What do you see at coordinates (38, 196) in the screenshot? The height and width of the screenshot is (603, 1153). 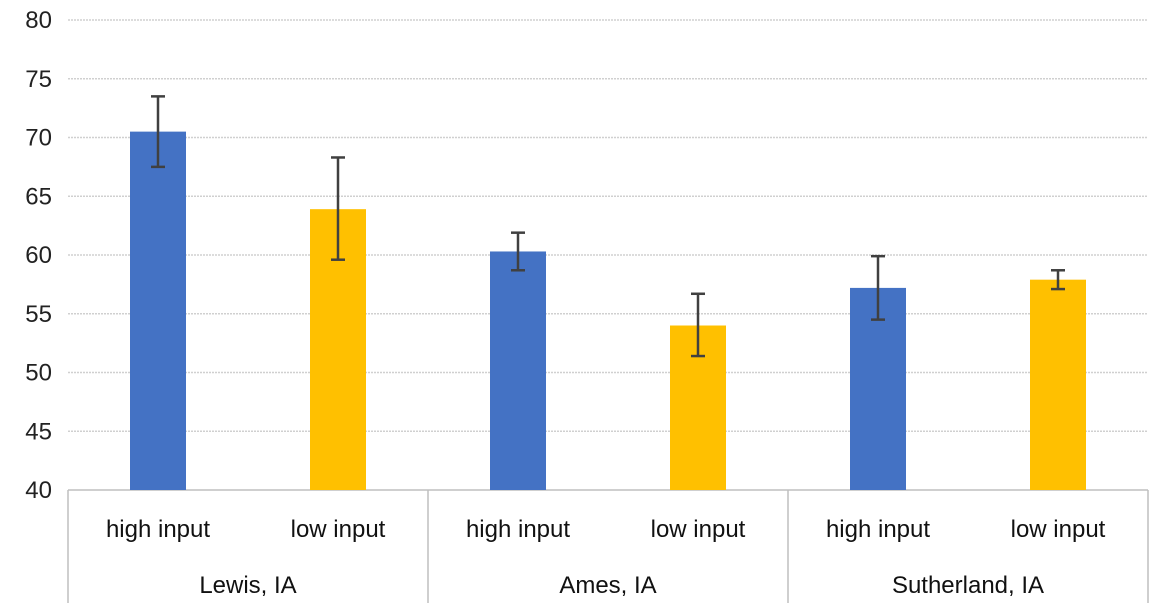 I see `y-tick-label: 65` at bounding box center [38, 196].